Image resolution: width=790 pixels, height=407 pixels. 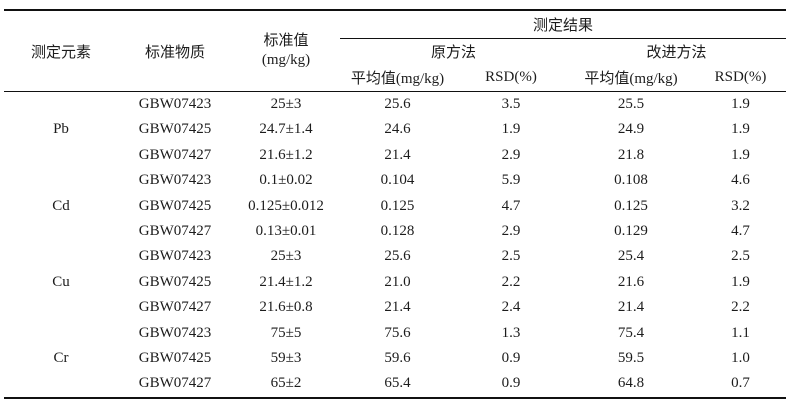 I want to click on original-rsd-cell: 2.5, so click(x=511, y=256).